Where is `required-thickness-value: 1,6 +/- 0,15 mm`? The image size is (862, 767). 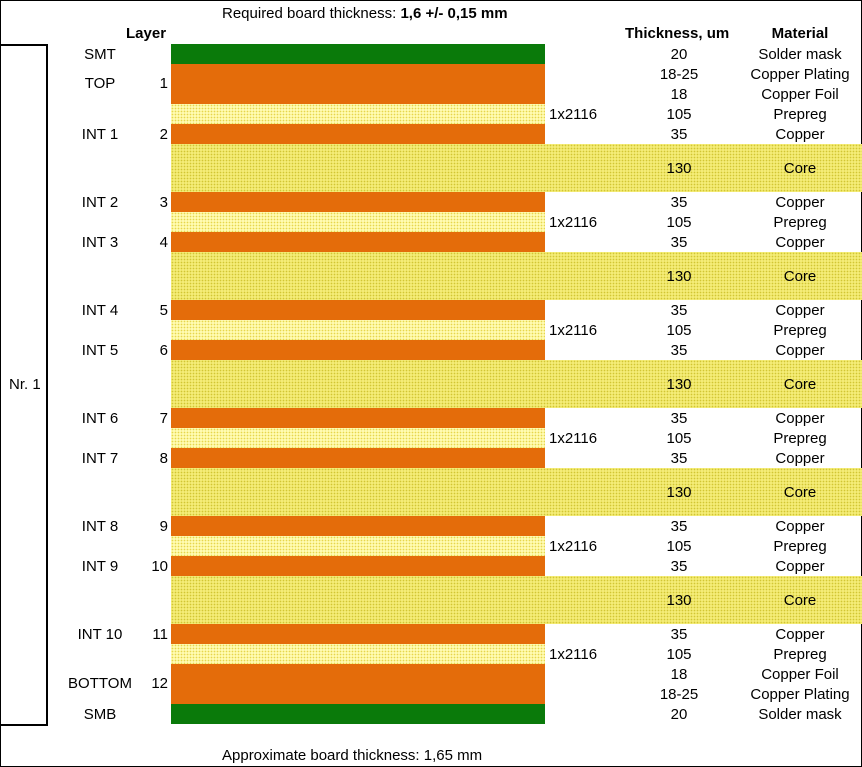
required-thickness-value: 1,6 +/- 0,15 mm is located at coordinates (454, 13).